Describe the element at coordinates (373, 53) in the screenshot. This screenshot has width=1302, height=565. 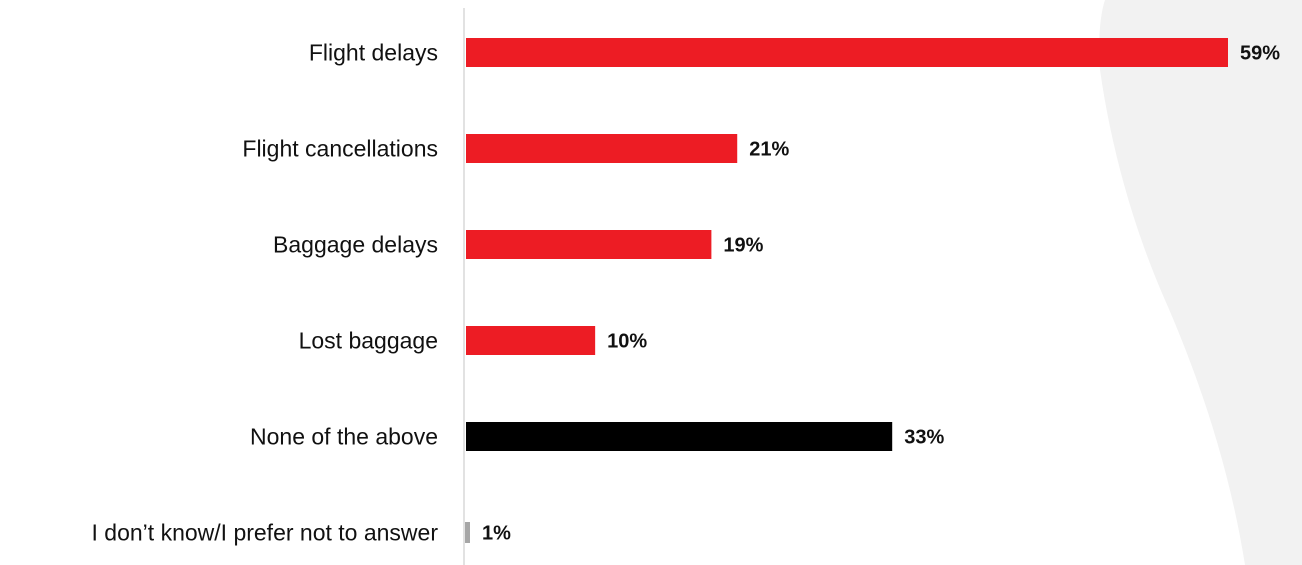
I see `category-label-flight-delays: Flight delays` at that location.